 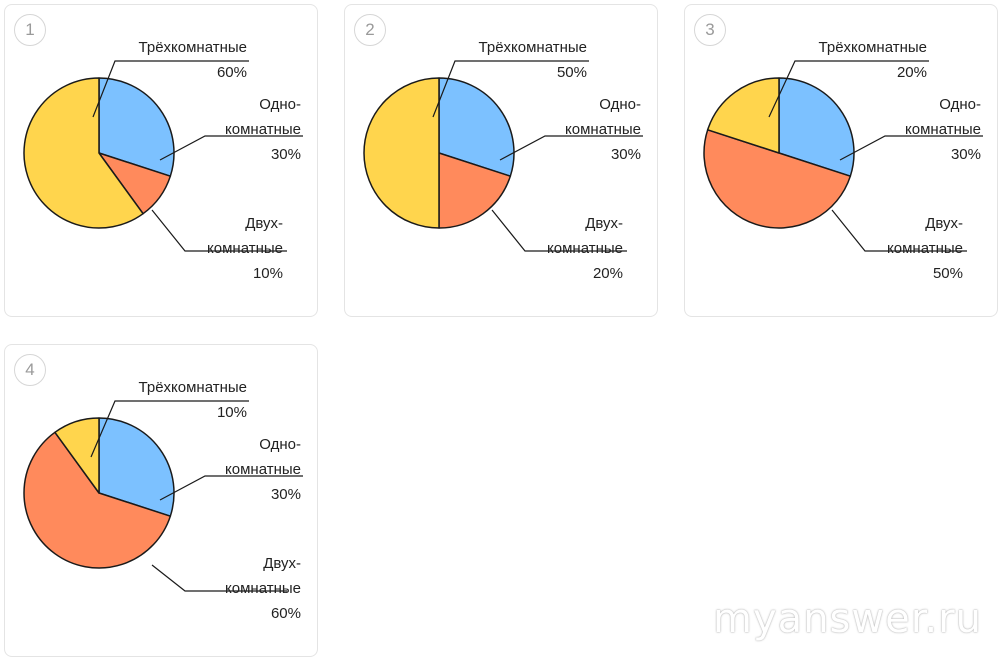 What do you see at coordinates (847, 619) in the screenshot?
I see `watermark: myanswer.ru` at bounding box center [847, 619].